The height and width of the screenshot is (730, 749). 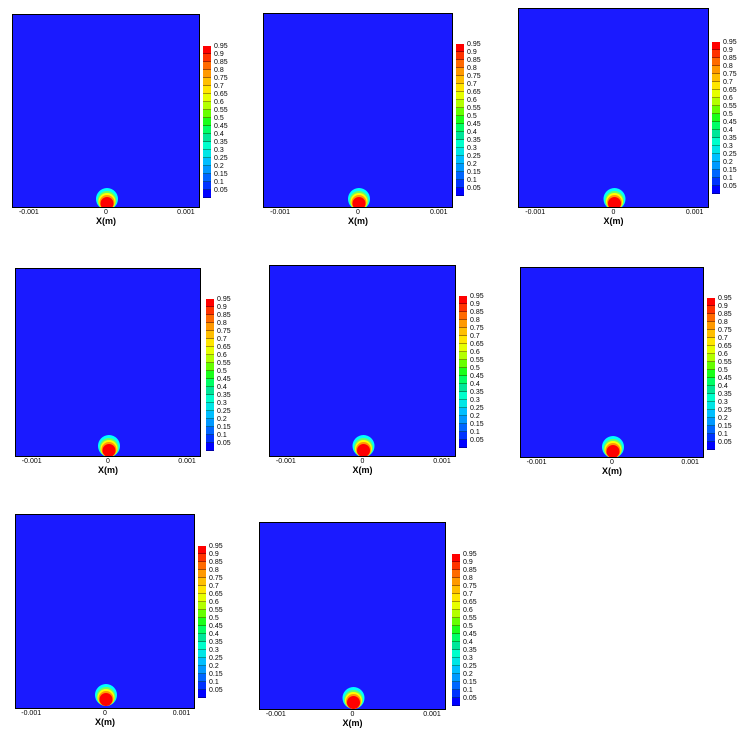 I want to click on colorbar-label: 0.65, so click(x=224, y=347).